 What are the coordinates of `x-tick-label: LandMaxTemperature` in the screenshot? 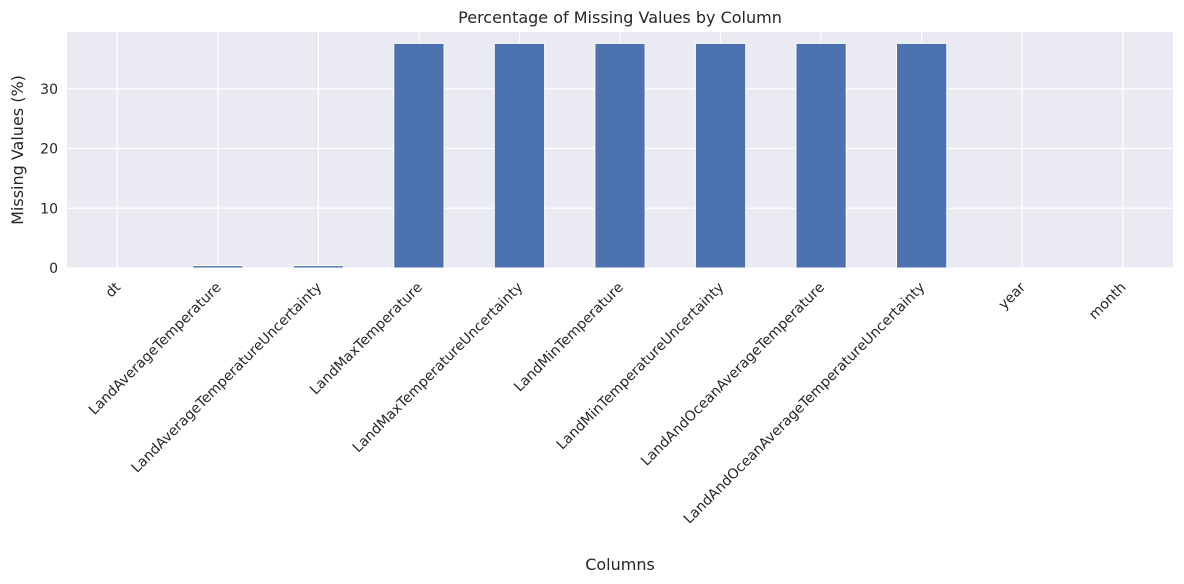 It's located at (366, 339).